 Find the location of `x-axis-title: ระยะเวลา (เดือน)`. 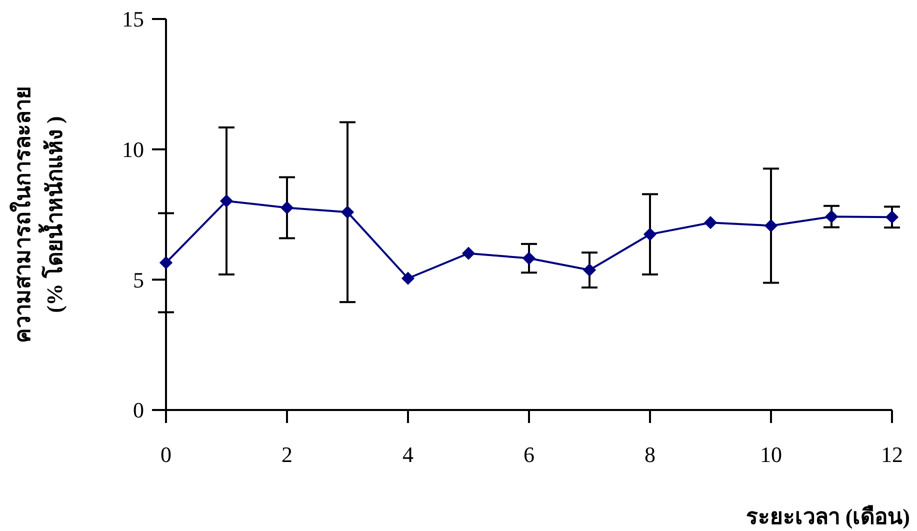

x-axis-title: ระยะเวลา (เดือน) is located at coordinates (828, 516).